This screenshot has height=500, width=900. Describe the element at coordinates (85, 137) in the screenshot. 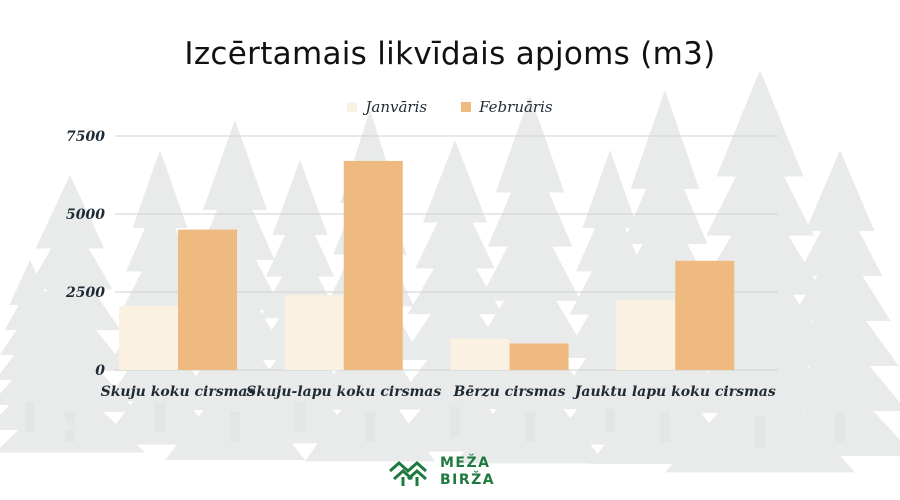

I see `y-tick-label: 7500` at that location.